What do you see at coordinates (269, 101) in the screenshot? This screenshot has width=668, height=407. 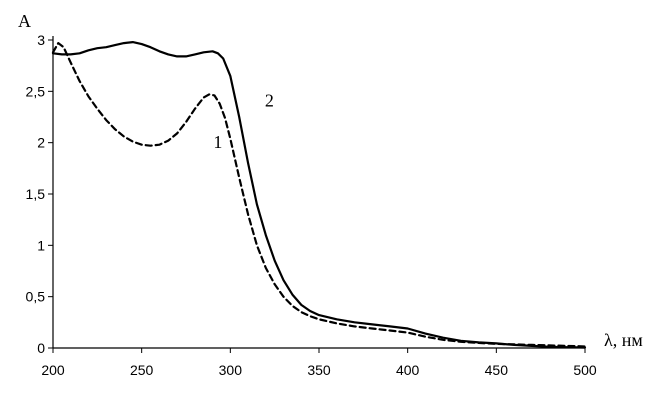 I see `curve-label-2: 2` at bounding box center [269, 101].